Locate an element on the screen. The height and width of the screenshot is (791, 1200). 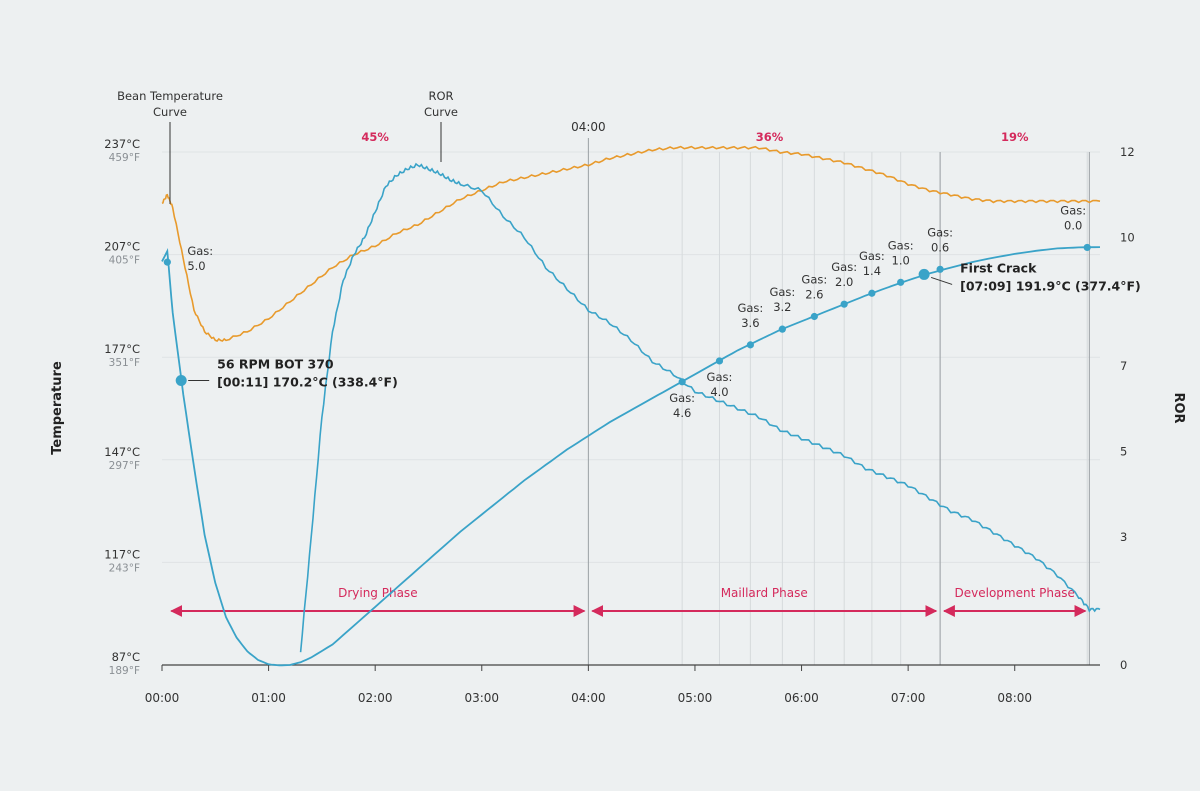
y-left-tick-c: 177°C is located at coordinates (122, 349).